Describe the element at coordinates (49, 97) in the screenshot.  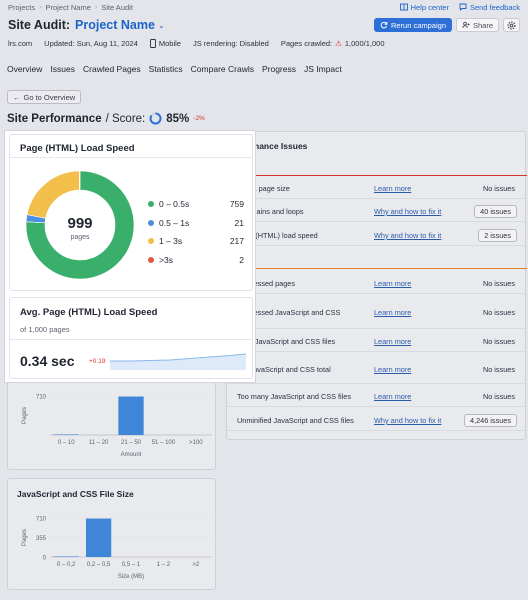
I see `go-to-overview-label: Go to Overview` at that location.